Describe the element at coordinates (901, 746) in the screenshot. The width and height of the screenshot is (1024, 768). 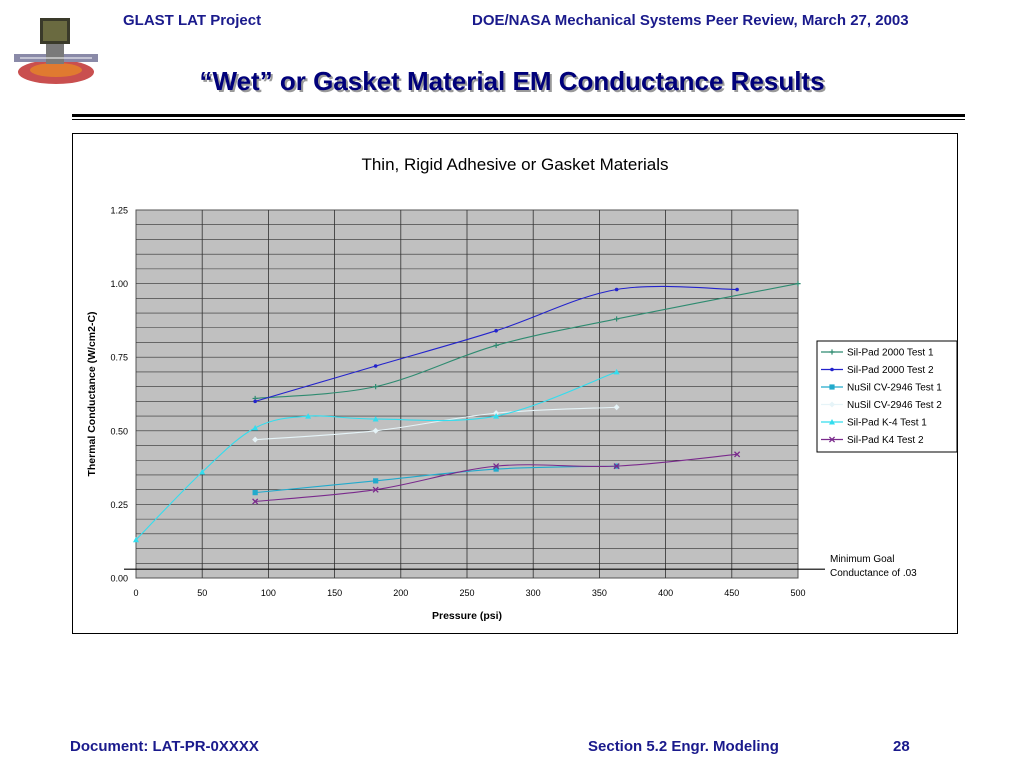
I see `page-number: 28` at that location.